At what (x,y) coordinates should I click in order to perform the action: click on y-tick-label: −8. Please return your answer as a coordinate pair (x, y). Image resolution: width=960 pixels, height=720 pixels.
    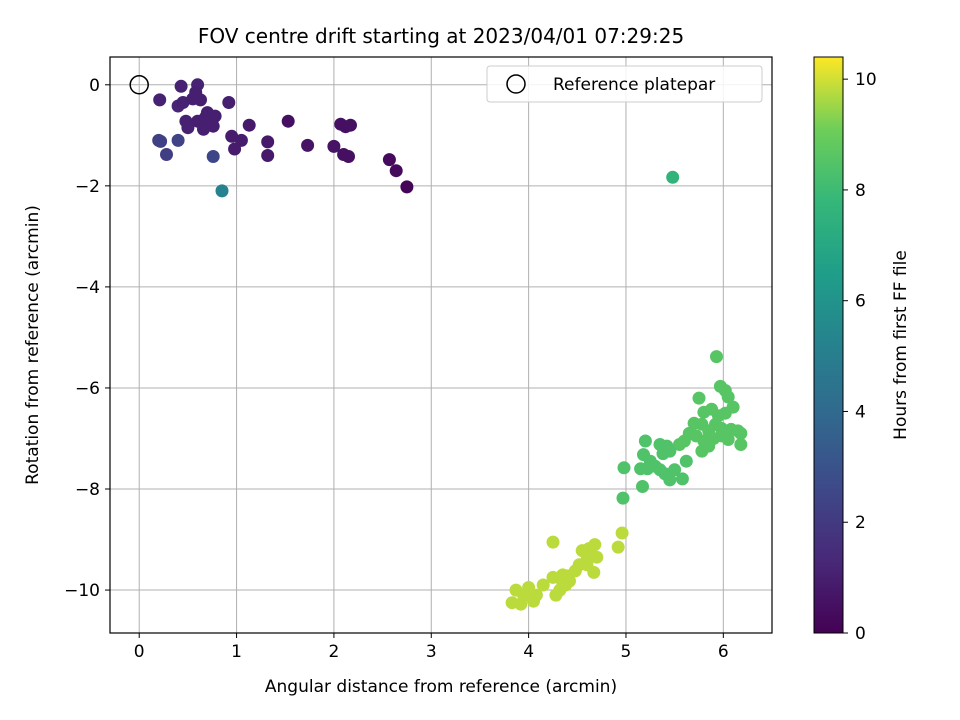
    Looking at the image, I should click on (87, 490).